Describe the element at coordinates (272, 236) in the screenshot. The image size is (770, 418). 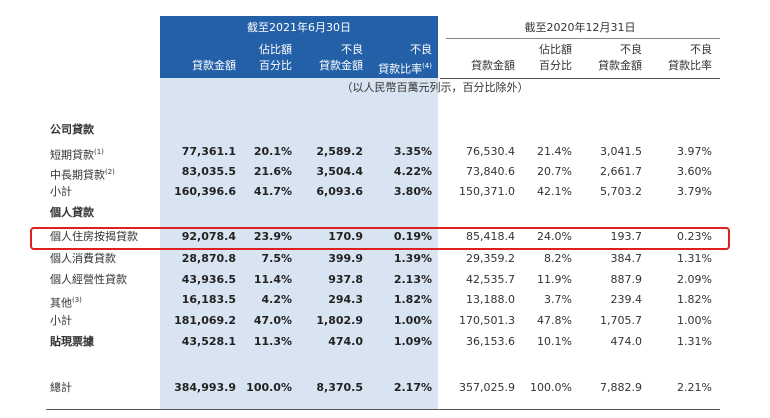
I see `cell: 23.9%` at that location.